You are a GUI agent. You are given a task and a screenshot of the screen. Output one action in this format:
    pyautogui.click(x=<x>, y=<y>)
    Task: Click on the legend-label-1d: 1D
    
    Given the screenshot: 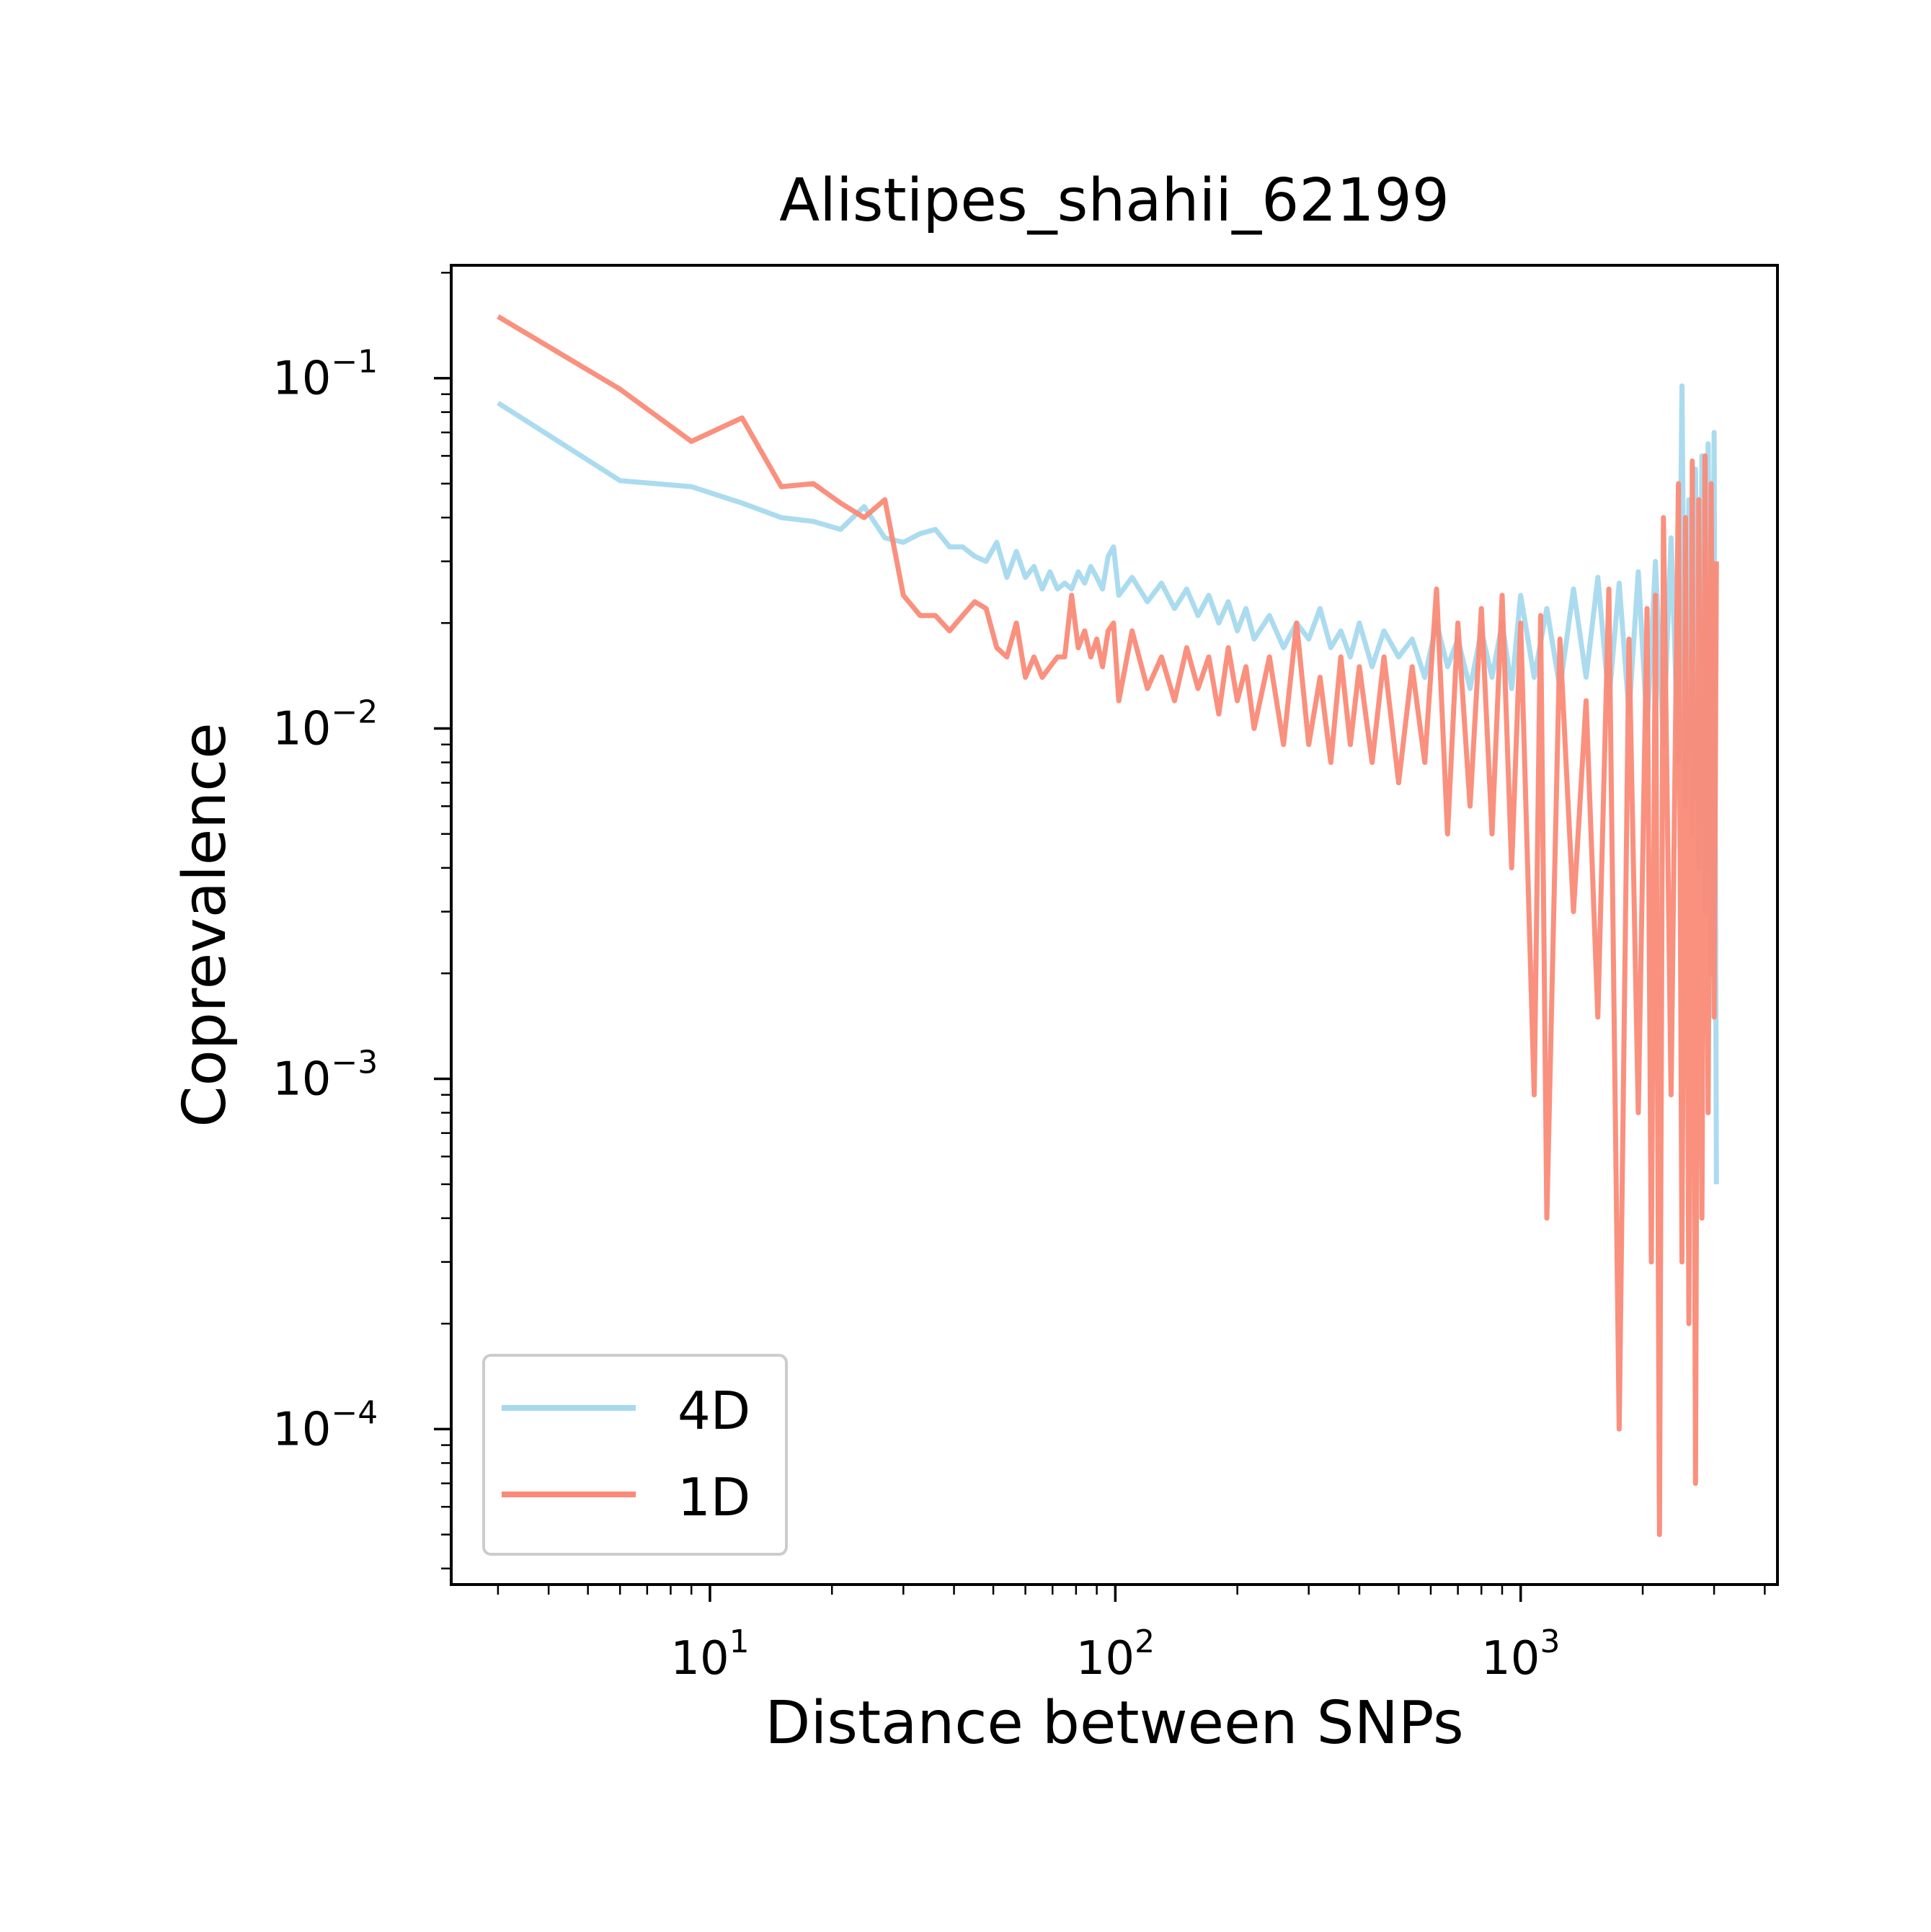 What is the action you would take?
    pyautogui.click(x=714, y=1497)
    